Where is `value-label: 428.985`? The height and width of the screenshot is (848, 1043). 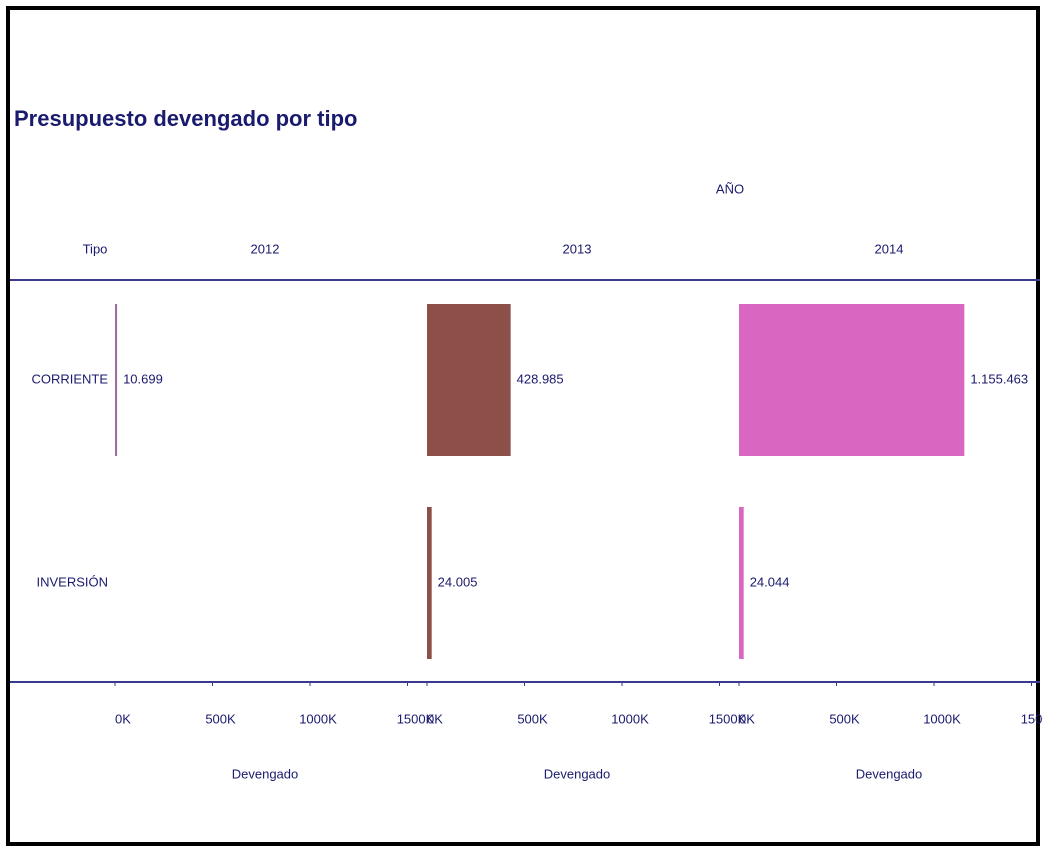
value-label: 428.985 is located at coordinates (540, 378).